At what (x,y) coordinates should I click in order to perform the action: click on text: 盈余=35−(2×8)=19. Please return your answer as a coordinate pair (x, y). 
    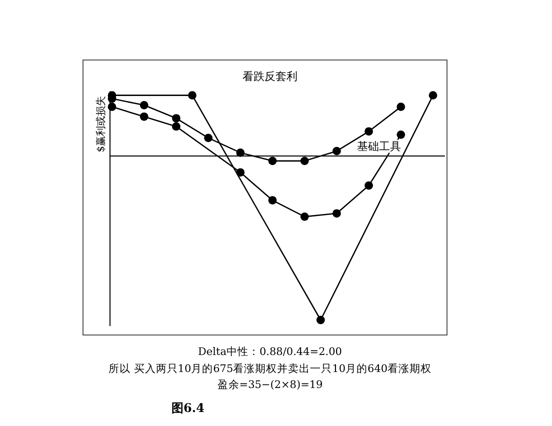
    Looking at the image, I should click on (270, 385).